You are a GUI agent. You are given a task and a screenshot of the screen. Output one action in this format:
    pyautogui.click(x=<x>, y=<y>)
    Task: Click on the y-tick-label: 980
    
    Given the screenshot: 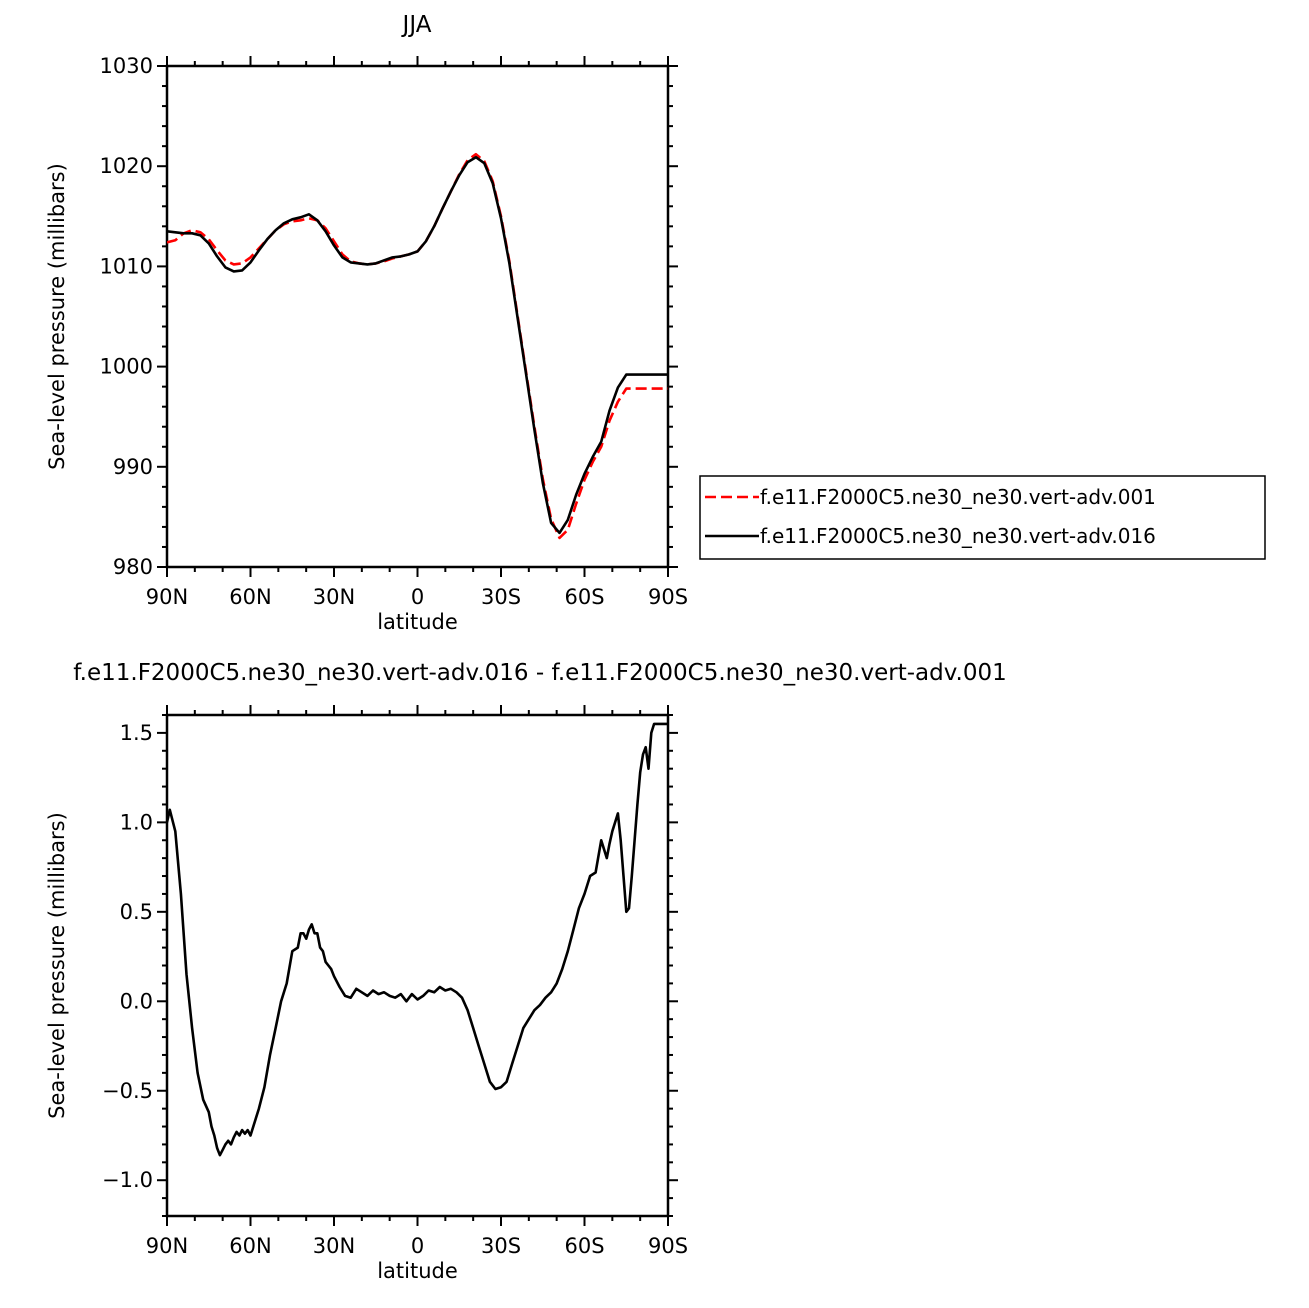 What is the action you would take?
    pyautogui.click(x=133, y=567)
    